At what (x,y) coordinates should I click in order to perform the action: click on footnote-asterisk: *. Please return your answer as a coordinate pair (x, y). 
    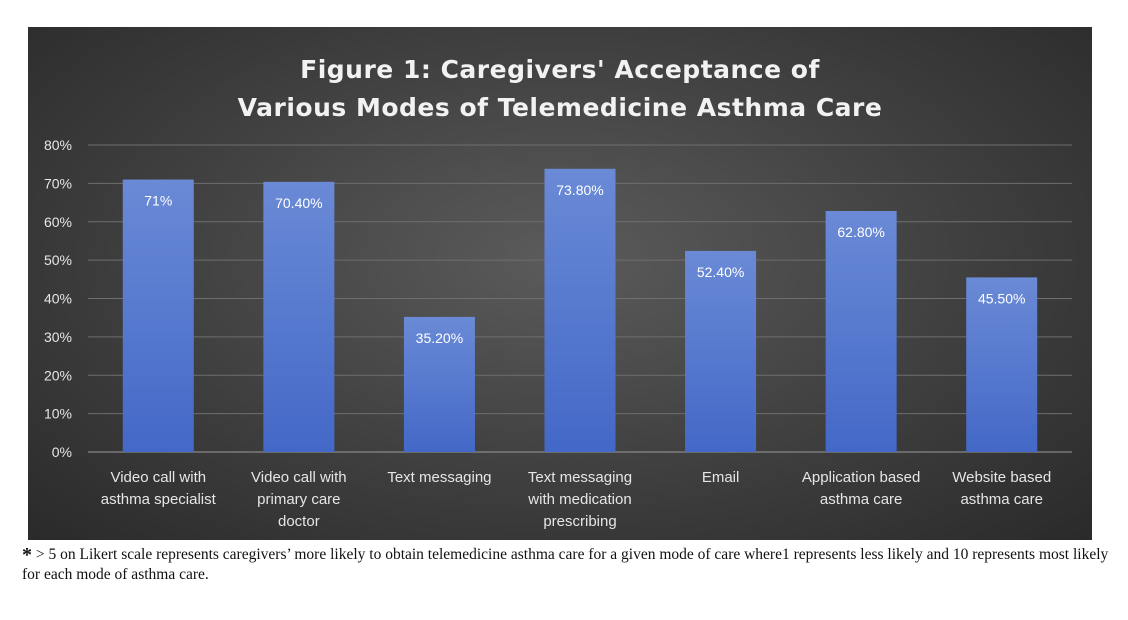
    Looking at the image, I should click on (27, 555).